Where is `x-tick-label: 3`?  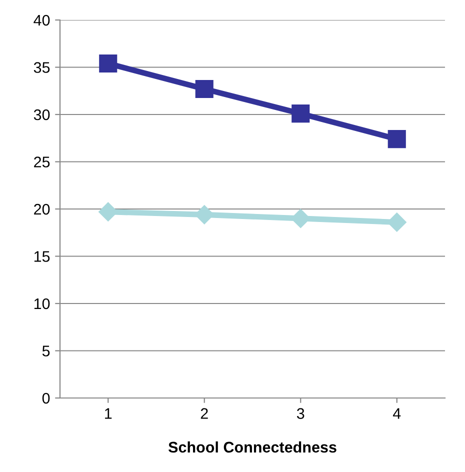 x-tick-label: 3 is located at coordinates (300, 413).